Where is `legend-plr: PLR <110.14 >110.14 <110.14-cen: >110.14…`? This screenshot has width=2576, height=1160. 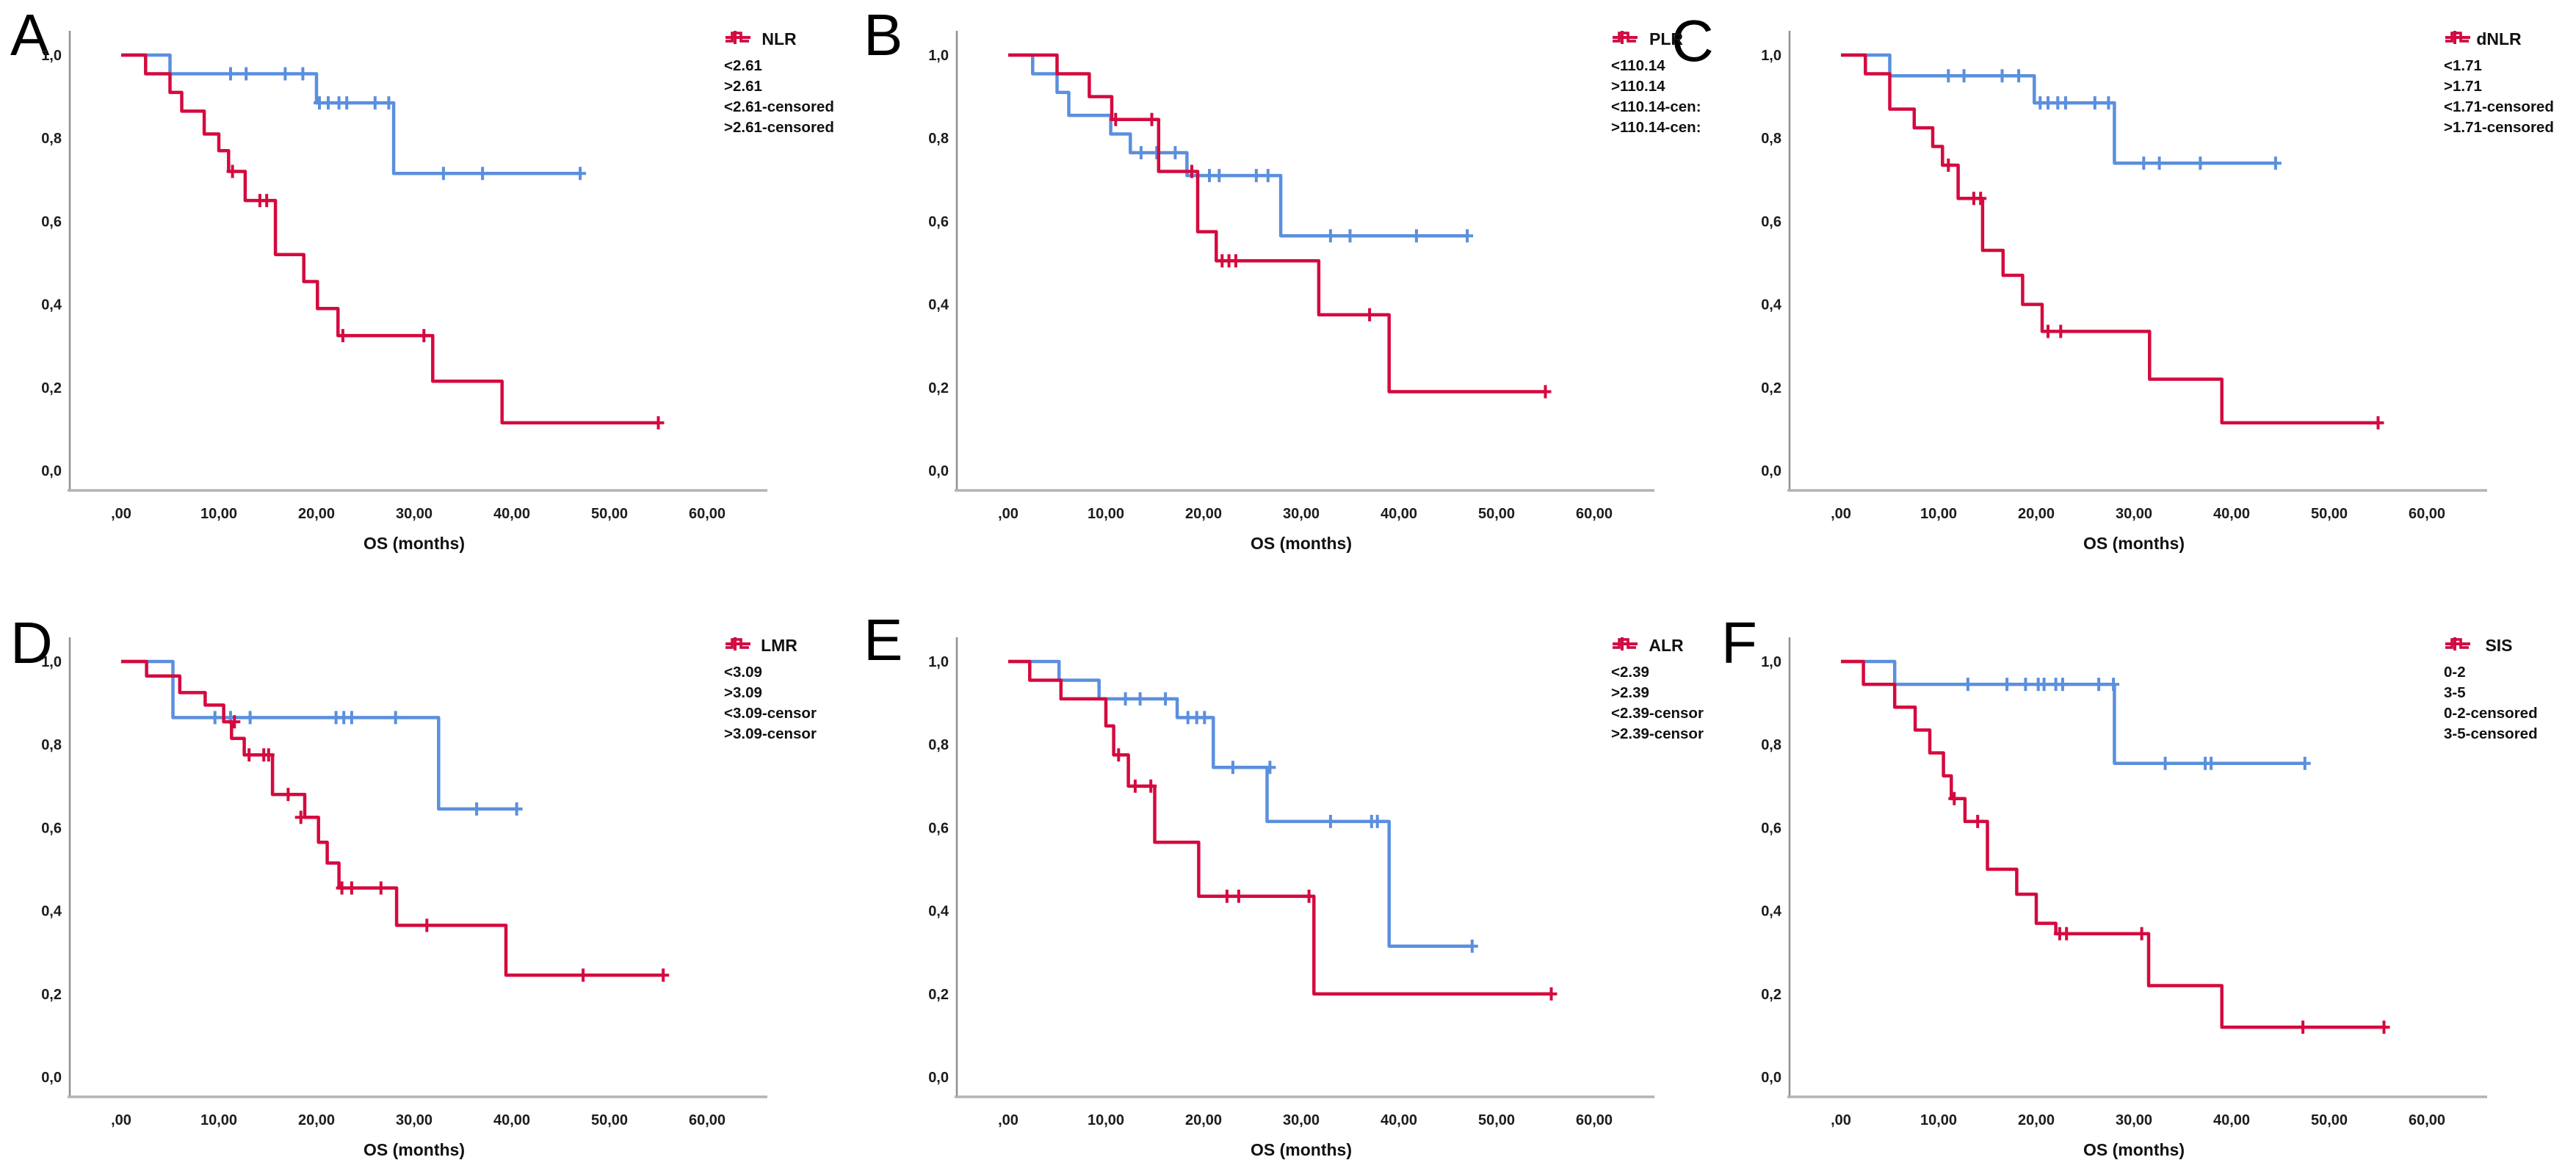
legend-plr: PLR <110.14 >110.14 <110.14-cen: >110.14… is located at coordinates (1692, 83).